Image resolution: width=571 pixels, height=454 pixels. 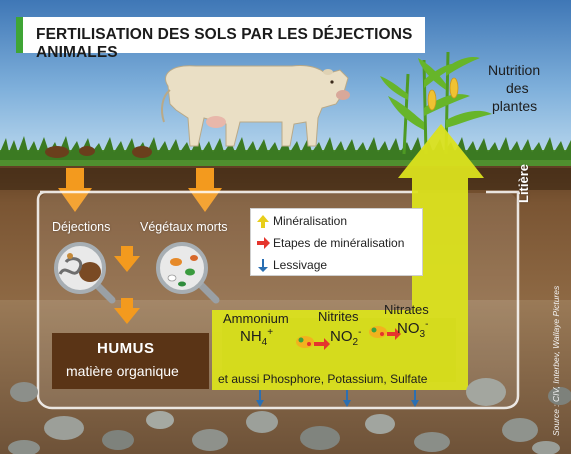 I want to click on magnifier-dejections, so click(x=85, y=273).